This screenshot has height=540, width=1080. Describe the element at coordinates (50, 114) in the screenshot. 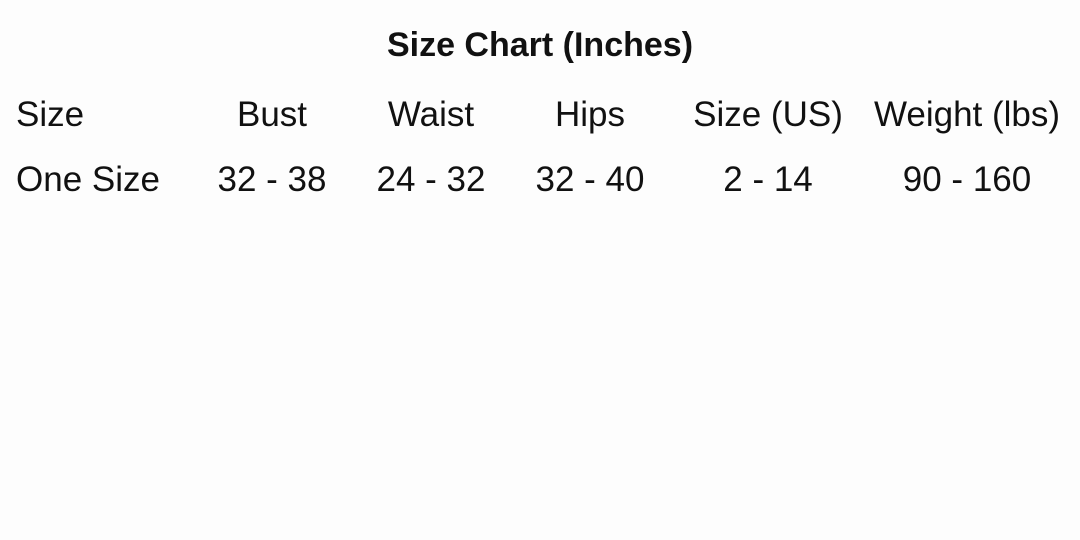

I see `header-size: Size` at that location.